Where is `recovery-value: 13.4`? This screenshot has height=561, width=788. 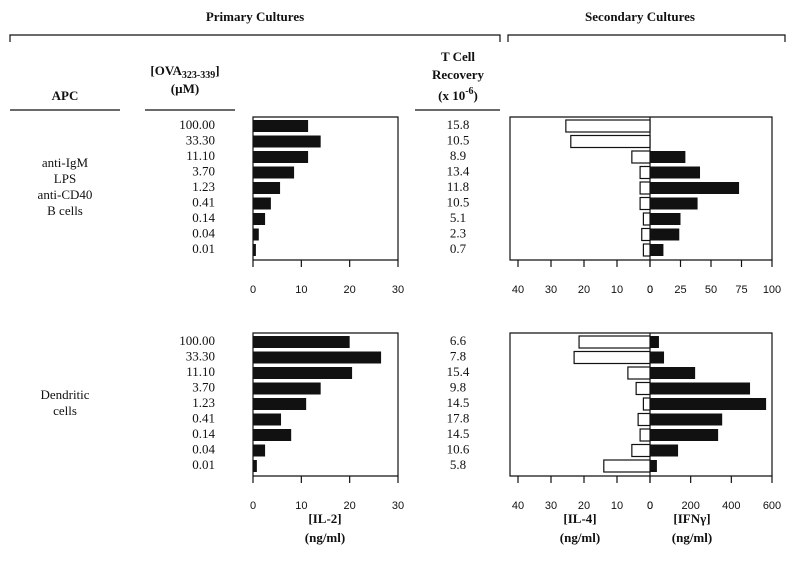 recovery-value: 13.4 is located at coordinates (458, 170).